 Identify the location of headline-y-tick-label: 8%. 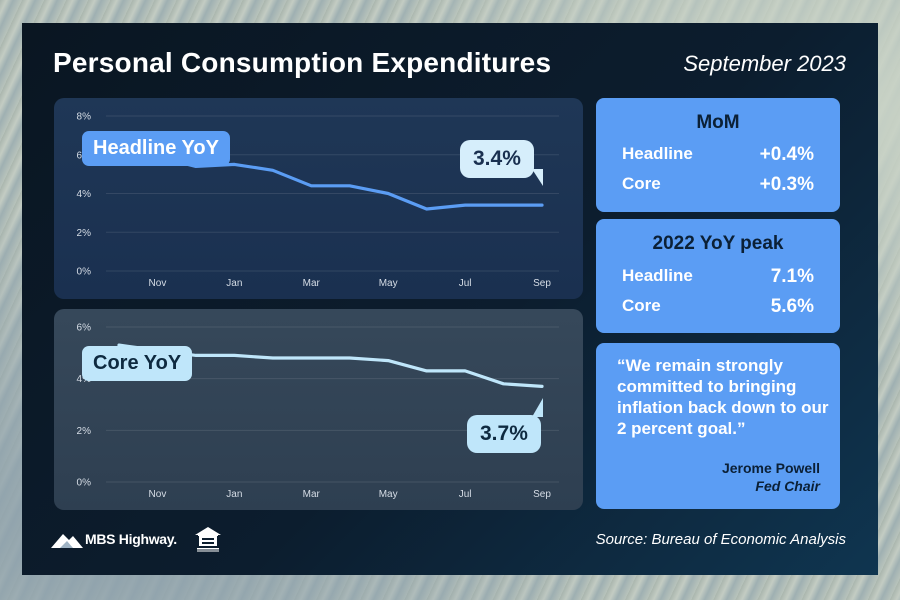
(84, 117).